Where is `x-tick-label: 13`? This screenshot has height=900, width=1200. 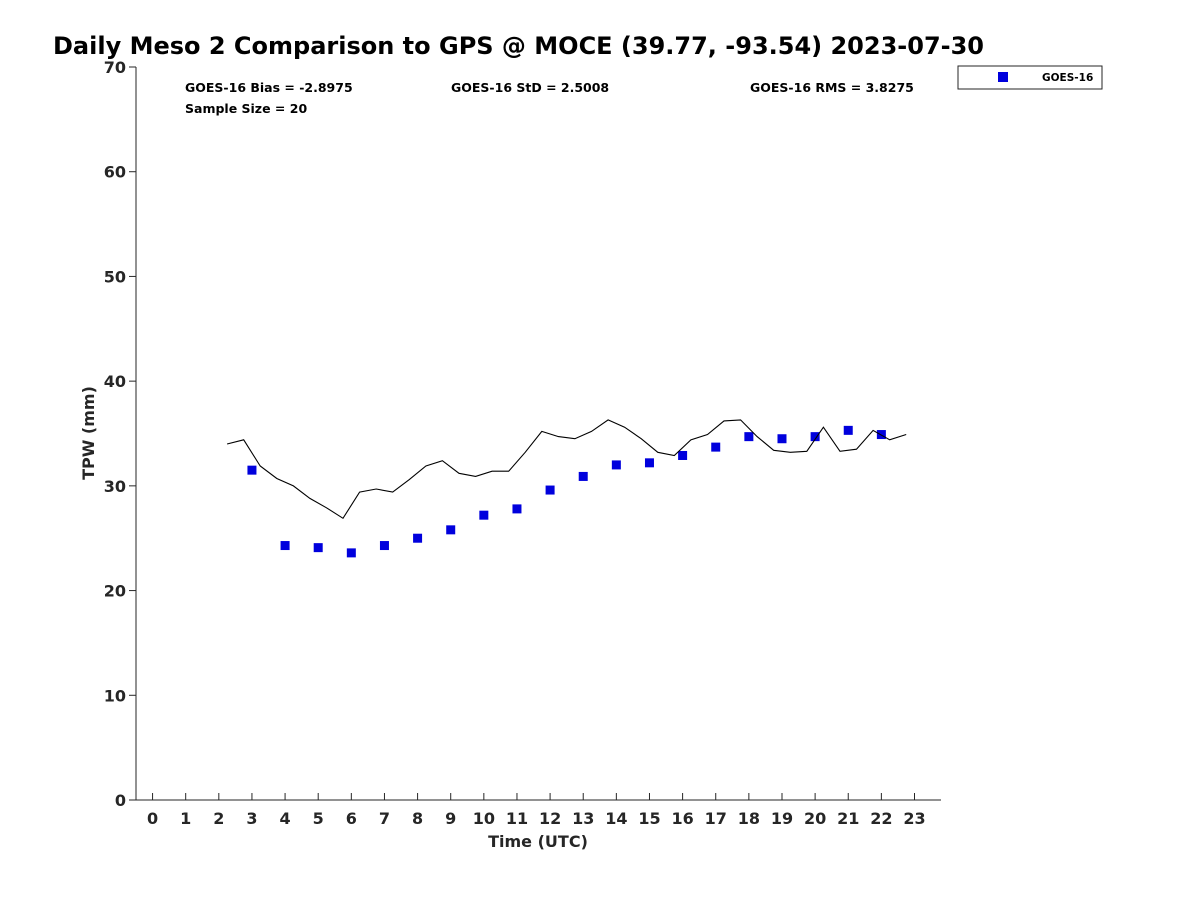 x-tick-label: 13 is located at coordinates (583, 818).